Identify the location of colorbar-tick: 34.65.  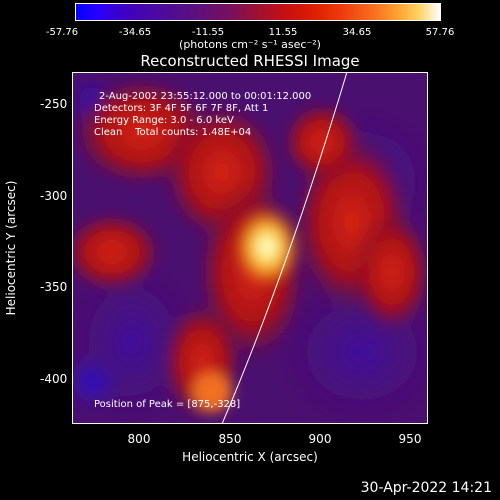
(357, 32).